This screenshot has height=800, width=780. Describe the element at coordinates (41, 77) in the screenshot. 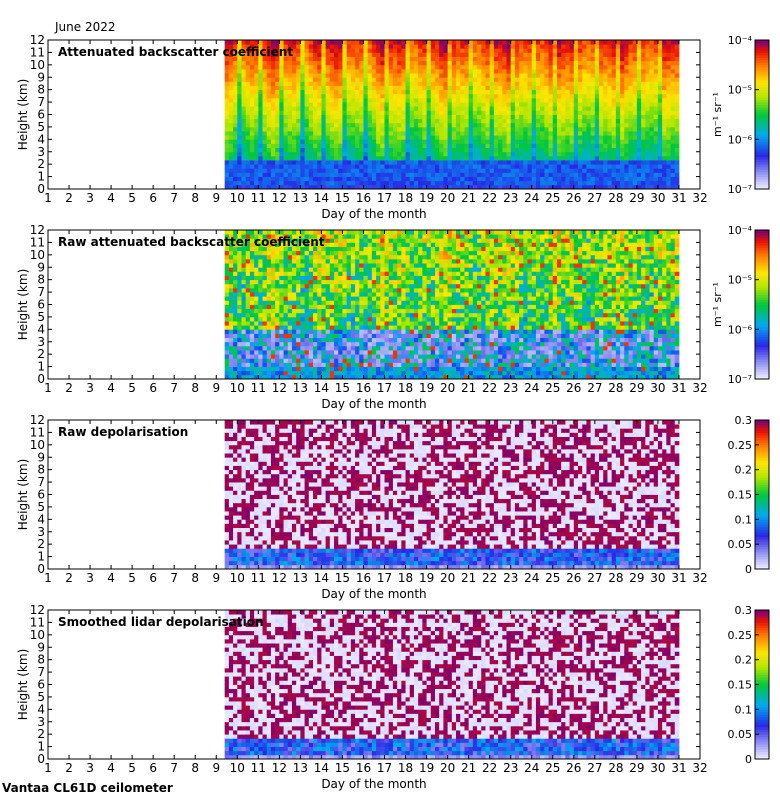

I see `y-tick-label: 9` at that location.